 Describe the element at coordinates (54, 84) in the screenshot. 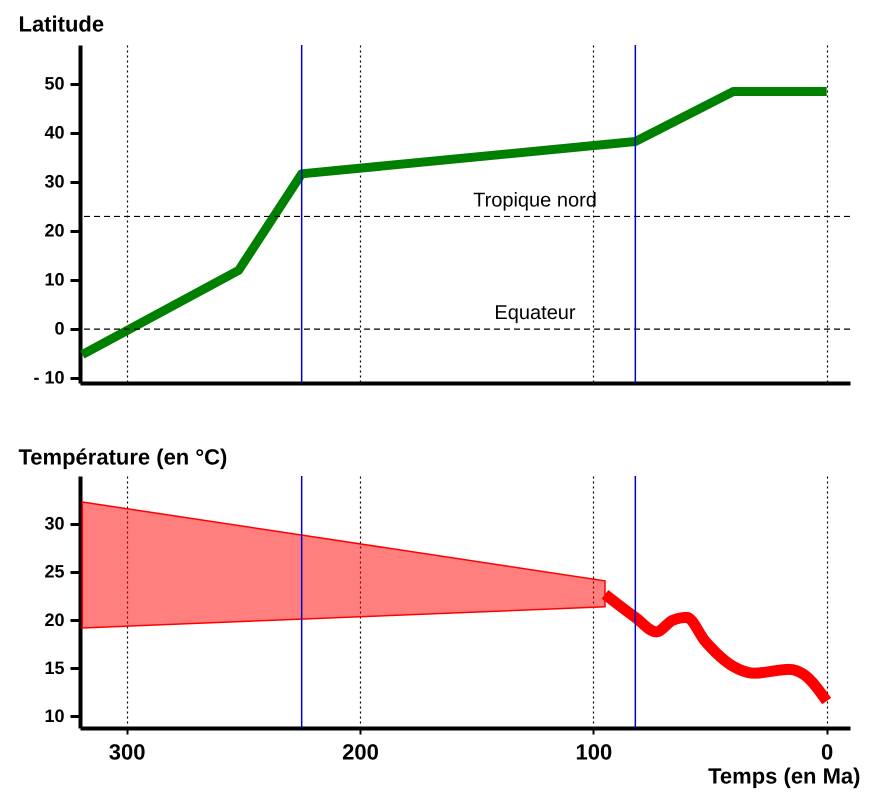

I see `y-tick-label: 50` at that location.